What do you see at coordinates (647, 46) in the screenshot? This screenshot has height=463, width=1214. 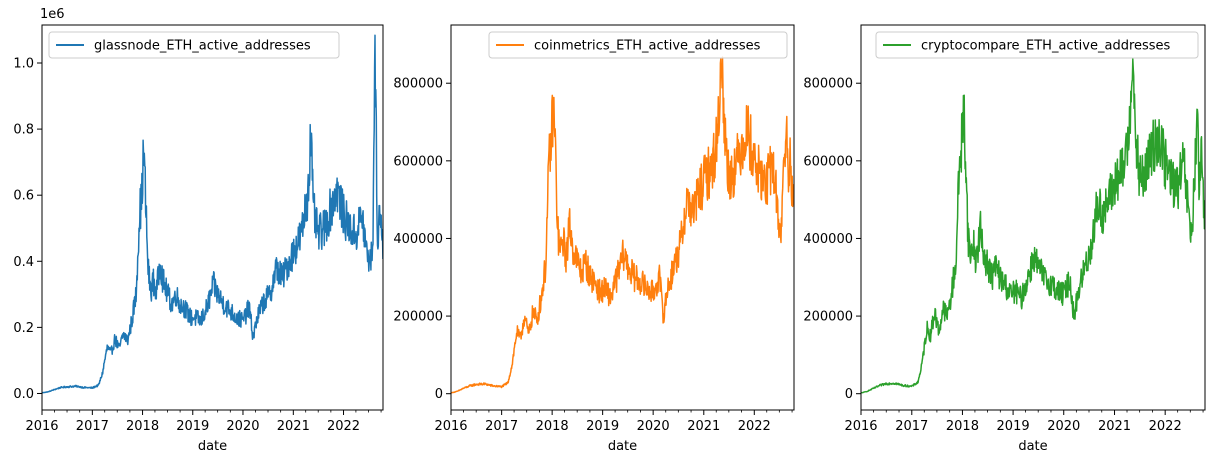 I see `legend-label: coinmetrics_ETH_active_addresses` at bounding box center [647, 46].